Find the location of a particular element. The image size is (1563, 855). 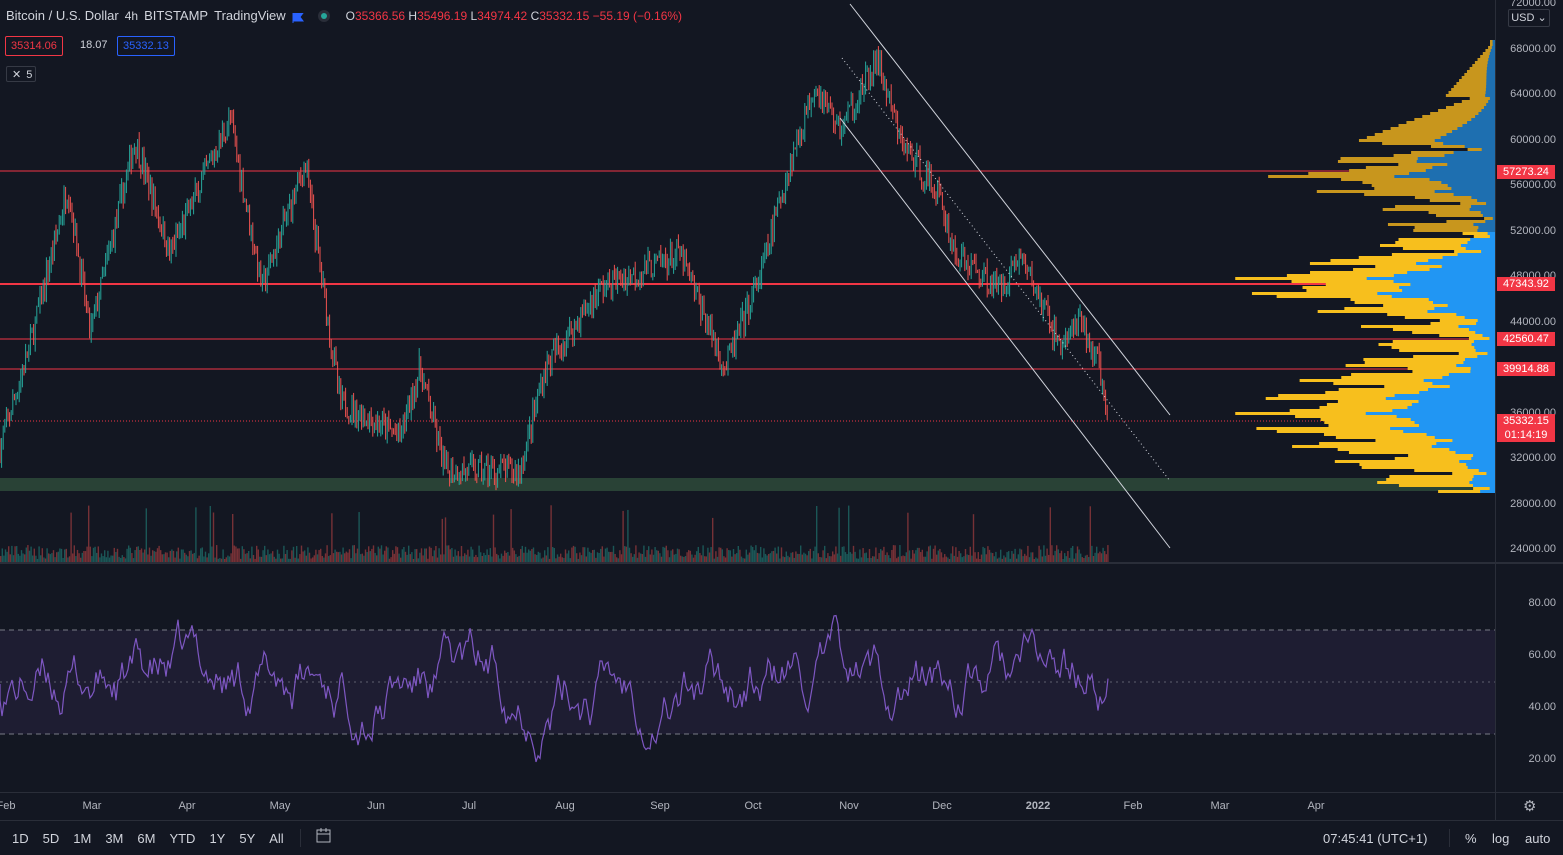

currency-button: USD ⌄ is located at coordinates (1529, 18).